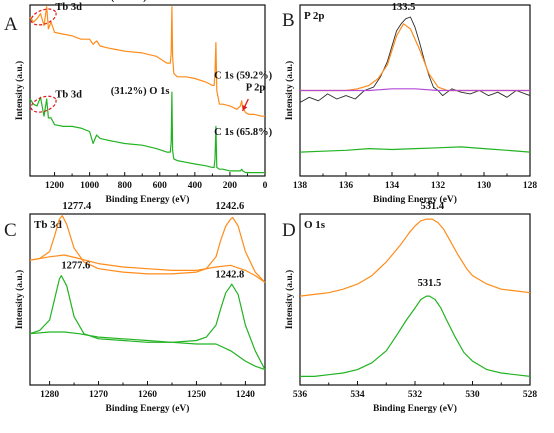 The height and width of the screenshot is (433, 554). I want to click on x-tick-label-a: 1200, so click(54, 186).